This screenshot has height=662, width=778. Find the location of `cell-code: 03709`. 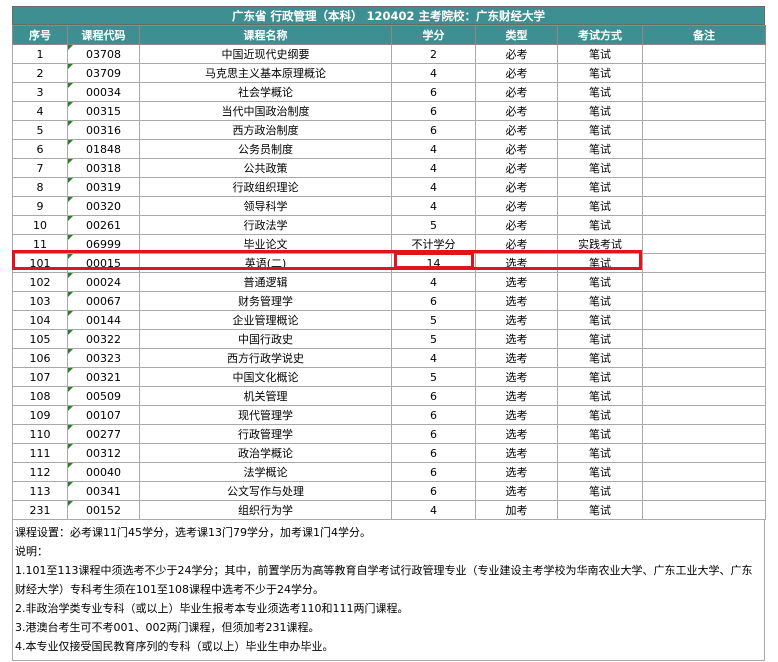

cell-code: 03709 is located at coordinates (103, 73).